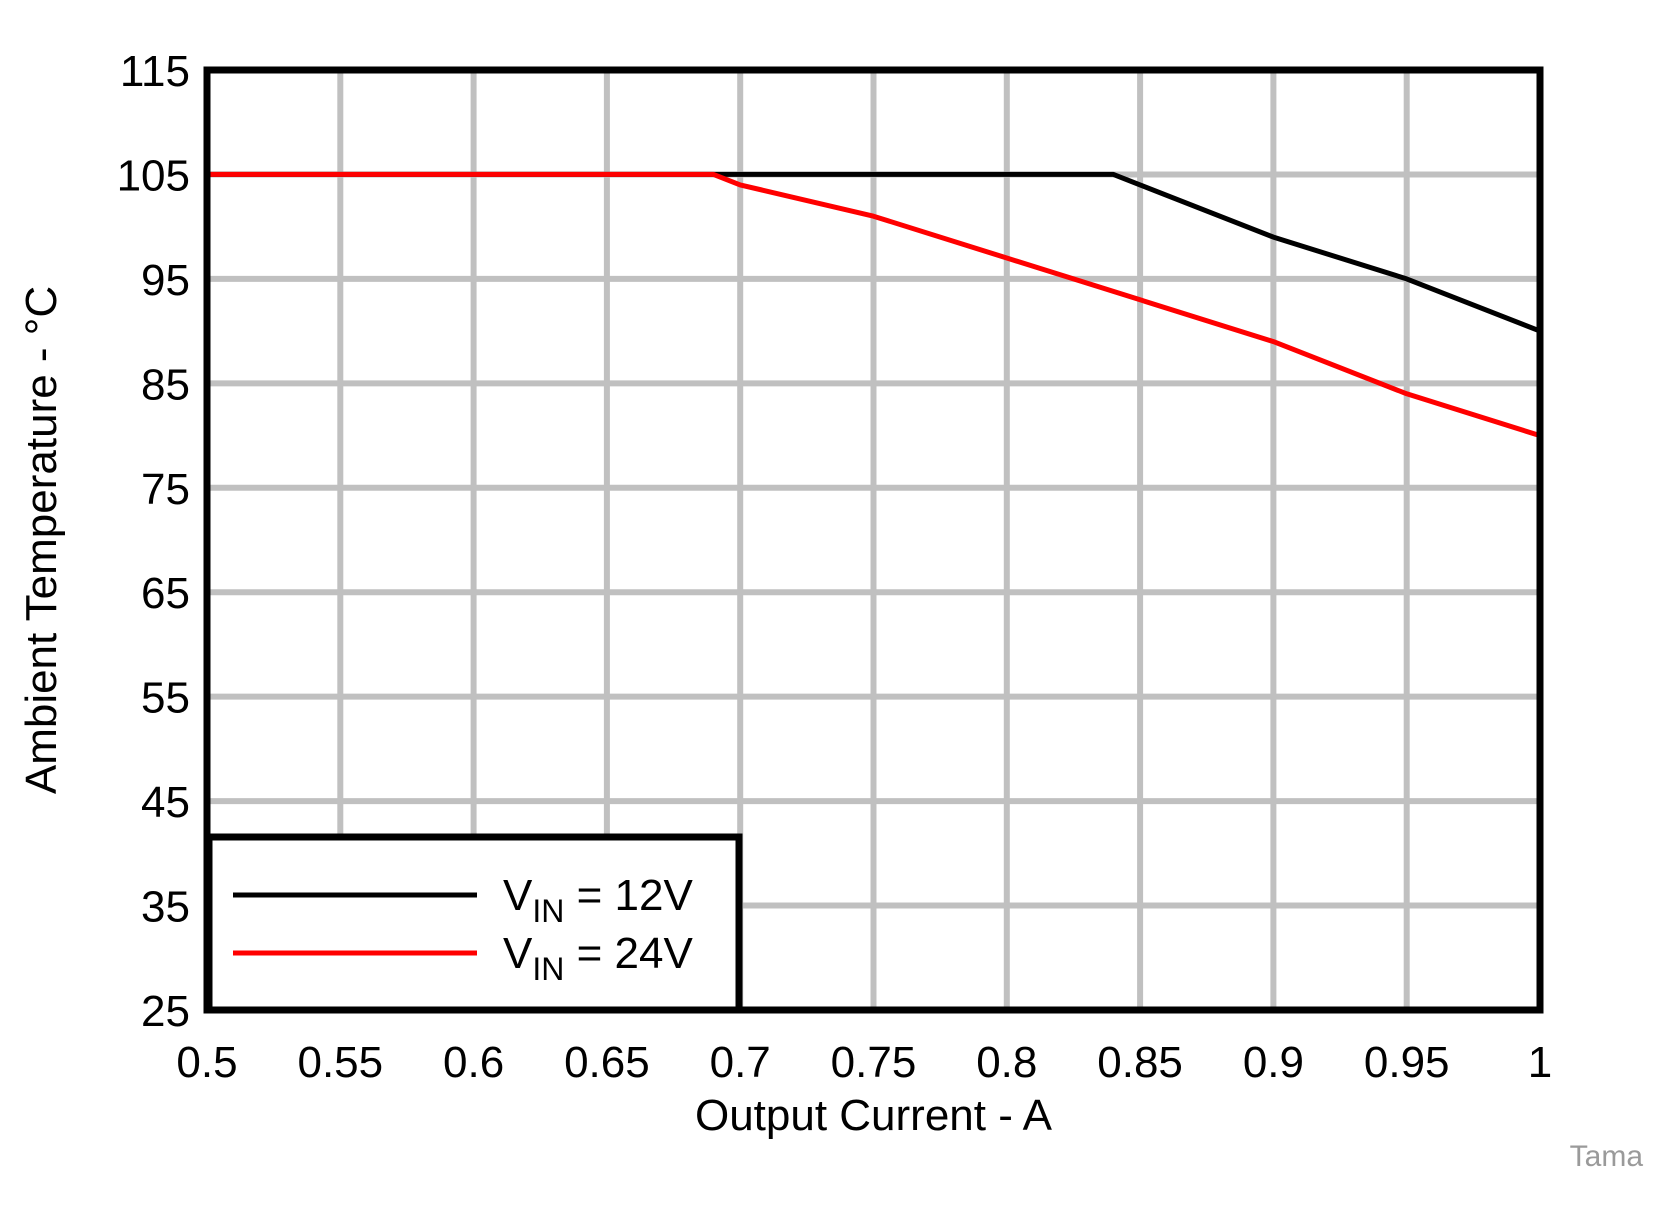 The height and width of the screenshot is (1216, 1663). What do you see at coordinates (473, 1062) in the screenshot?
I see `x-tick-label: 0.6` at bounding box center [473, 1062].